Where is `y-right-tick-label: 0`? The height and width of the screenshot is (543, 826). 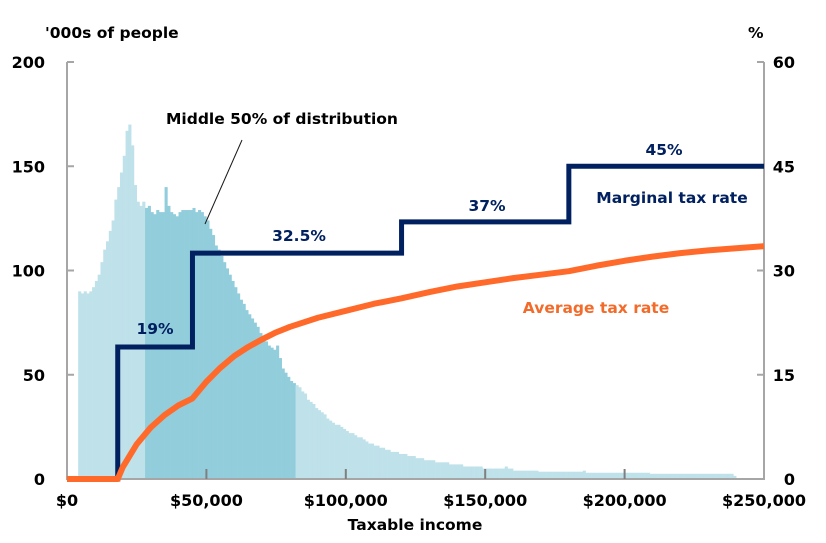 y-right-tick-label: 0 is located at coordinates (789, 479).